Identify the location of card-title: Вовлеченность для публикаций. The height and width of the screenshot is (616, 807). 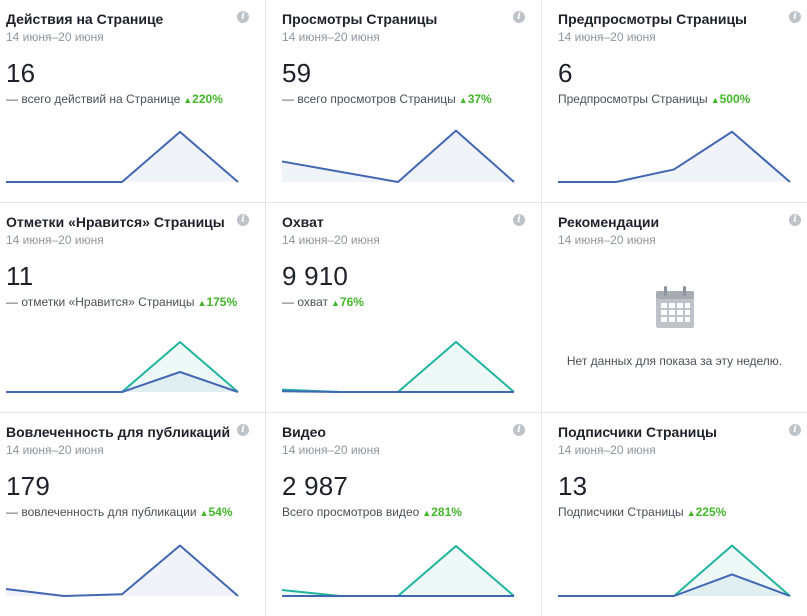
(118, 432).